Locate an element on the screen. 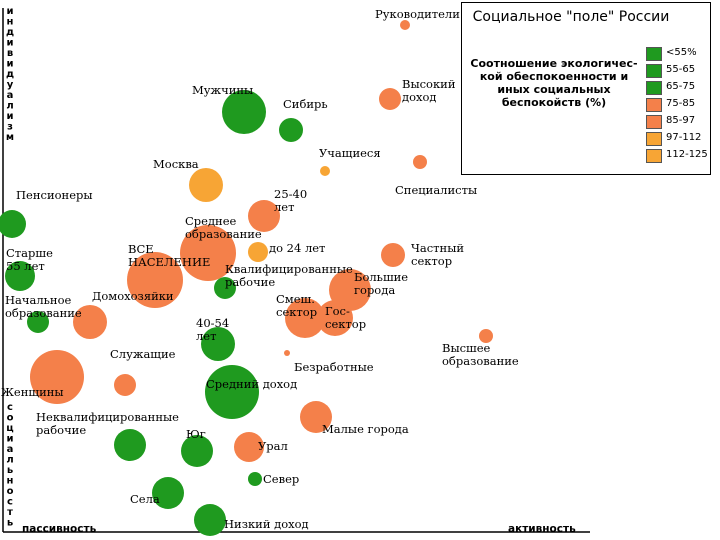 The height and width of the screenshot is (540, 720). point-label-служащие: Служащие is located at coordinates (143, 354).